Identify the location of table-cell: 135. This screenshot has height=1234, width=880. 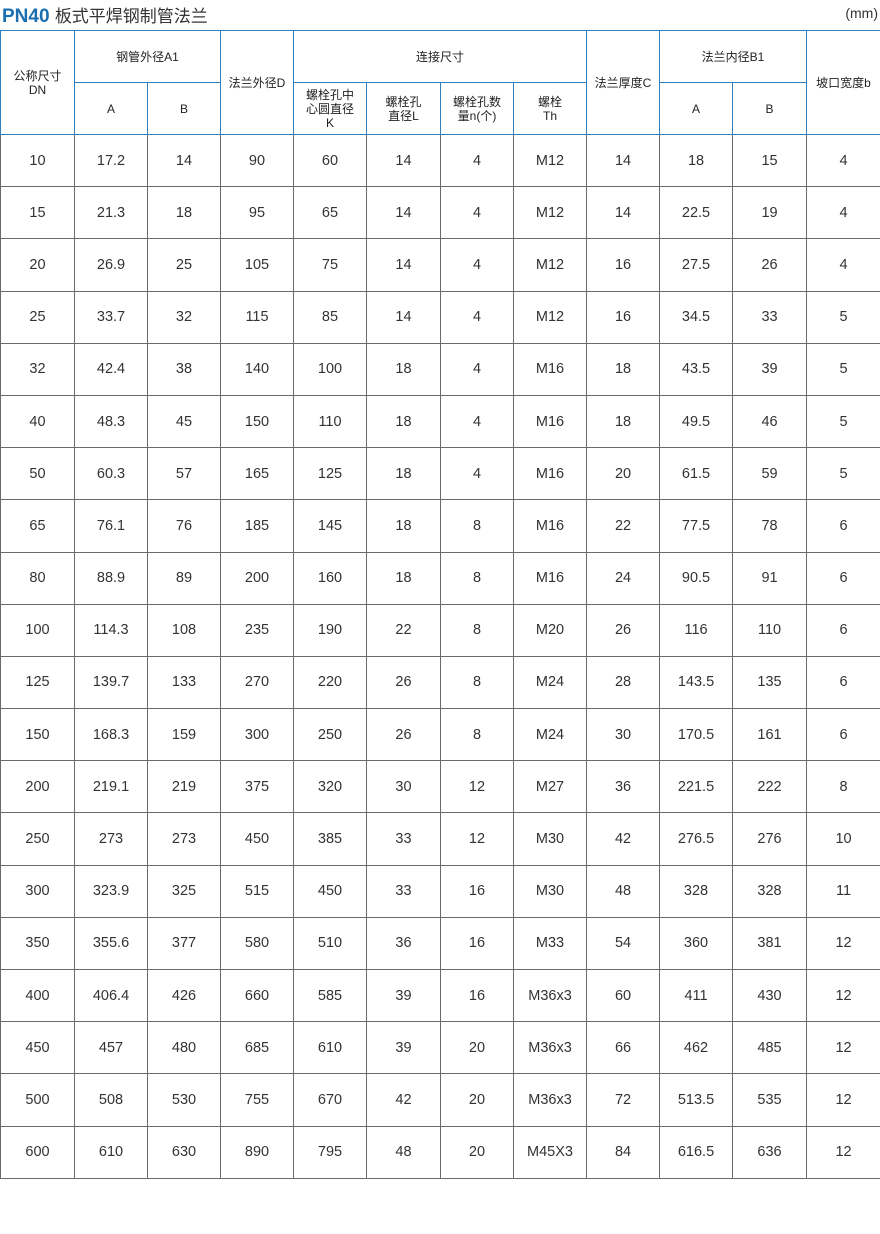
(770, 682).